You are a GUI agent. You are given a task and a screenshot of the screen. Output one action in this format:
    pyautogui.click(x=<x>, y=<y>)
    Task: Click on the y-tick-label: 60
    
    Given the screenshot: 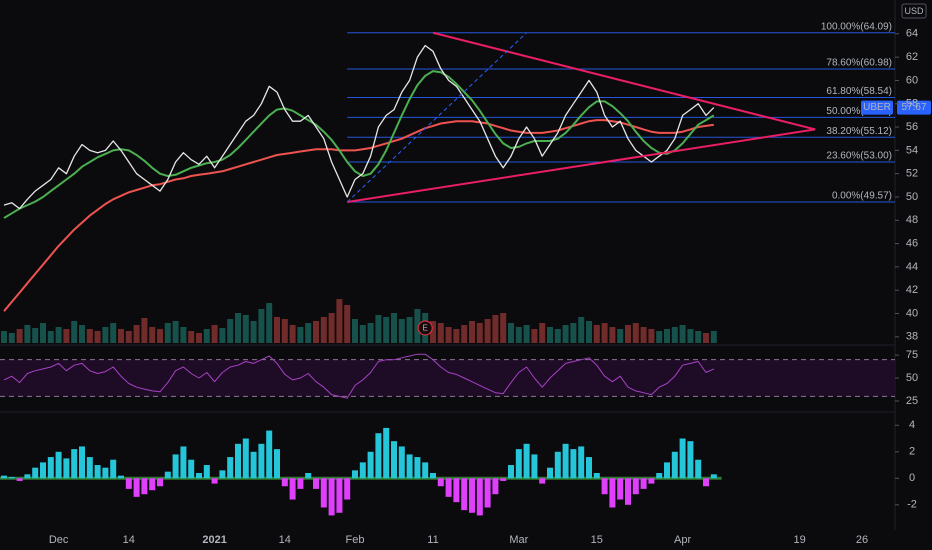 What is the action you would take?
    pyautogui.click(x=912, y=80)
    